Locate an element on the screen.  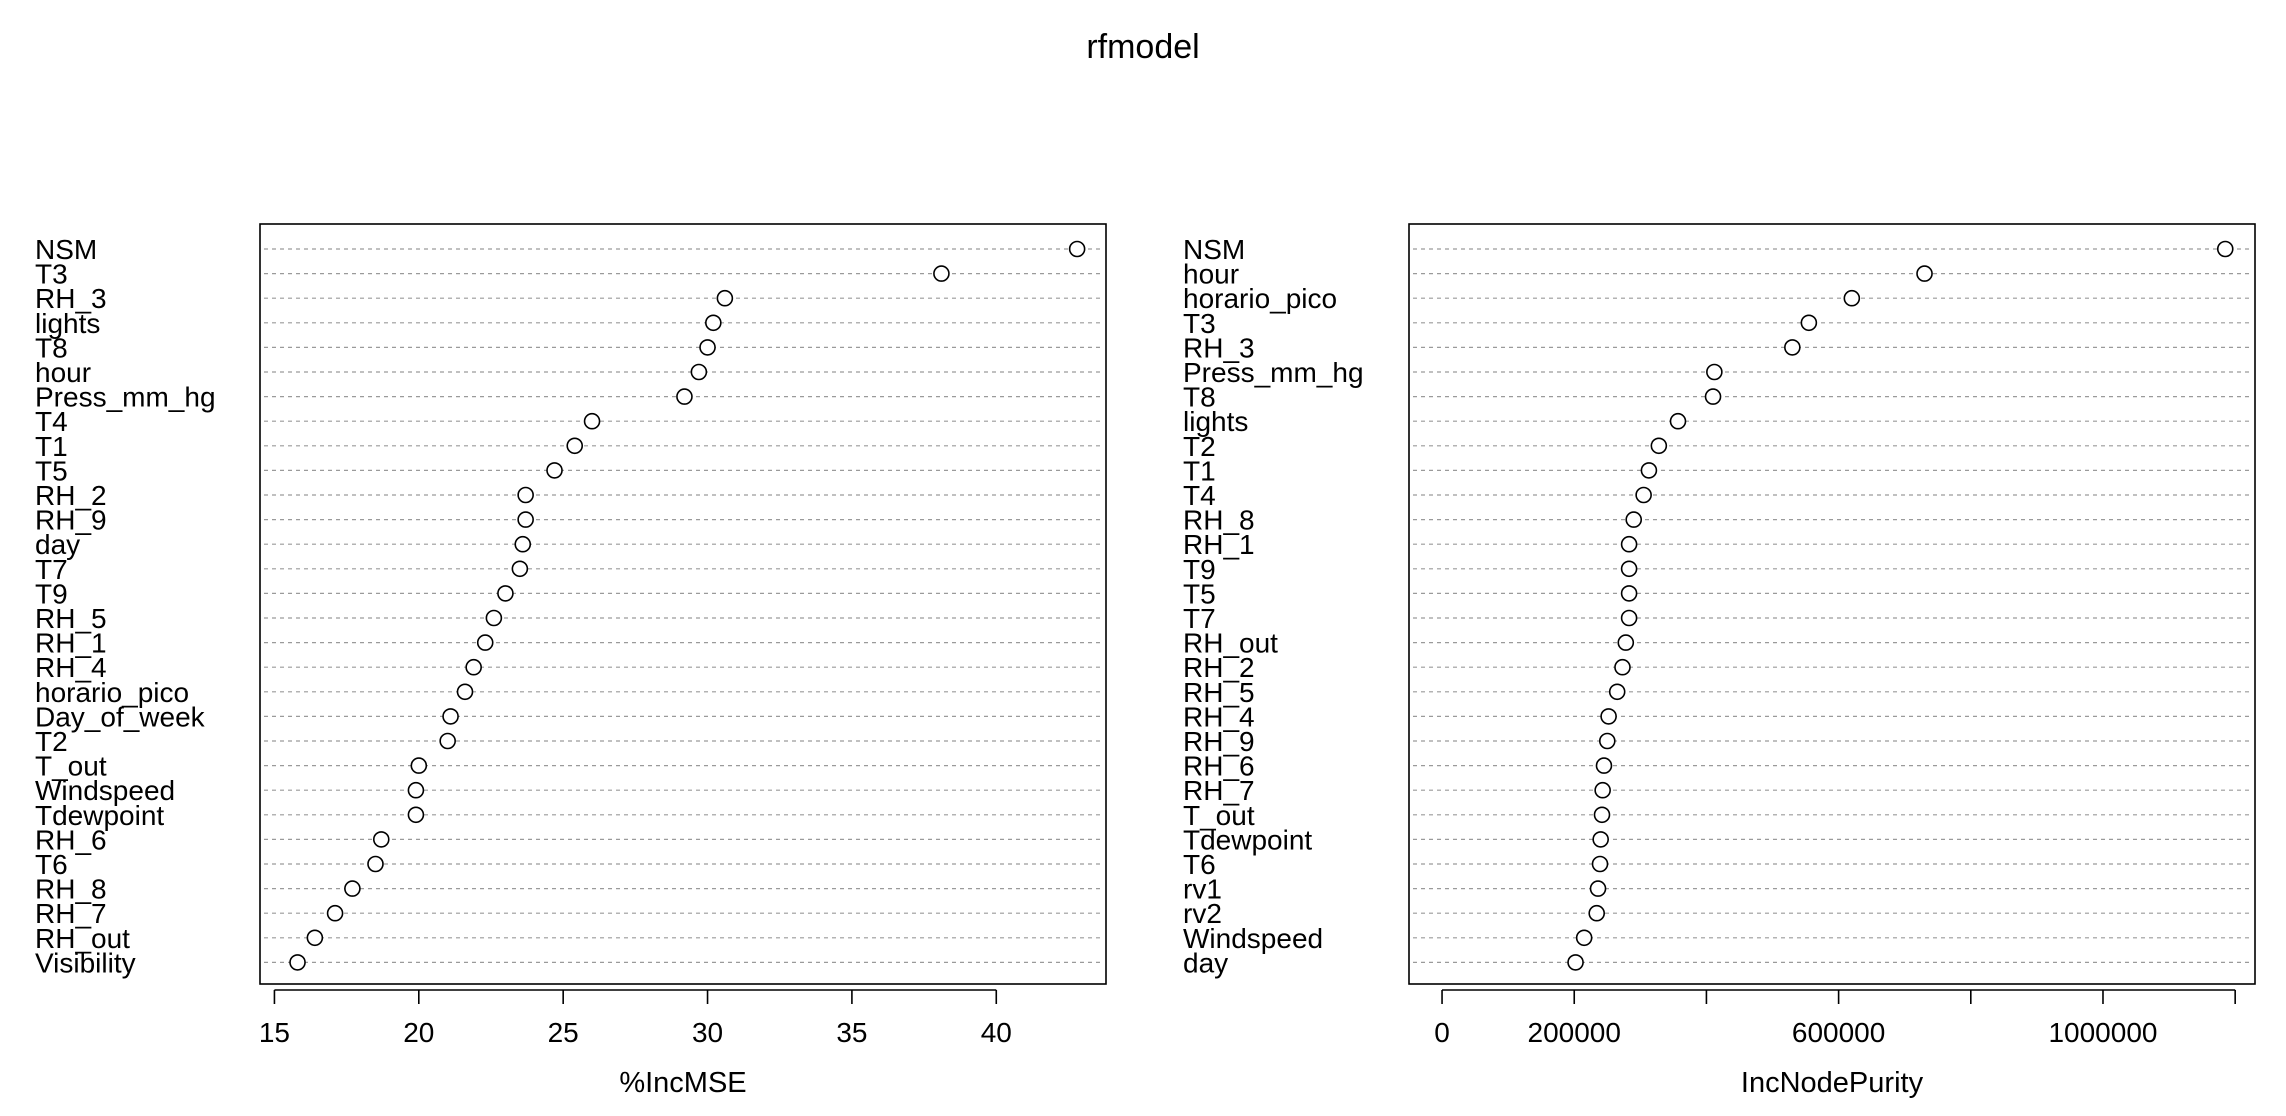
incmse-category-label: RH_8 is located at coordinates (71, 889).